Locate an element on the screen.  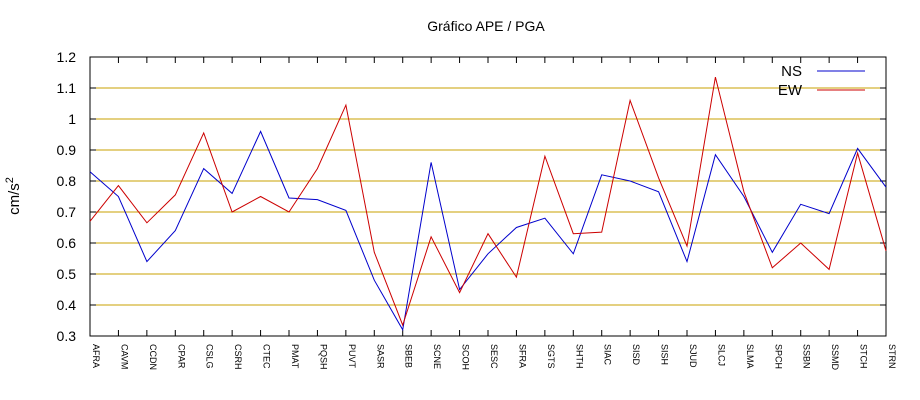
y-tick-label: 0.9 is located at coordinates (67, 150).